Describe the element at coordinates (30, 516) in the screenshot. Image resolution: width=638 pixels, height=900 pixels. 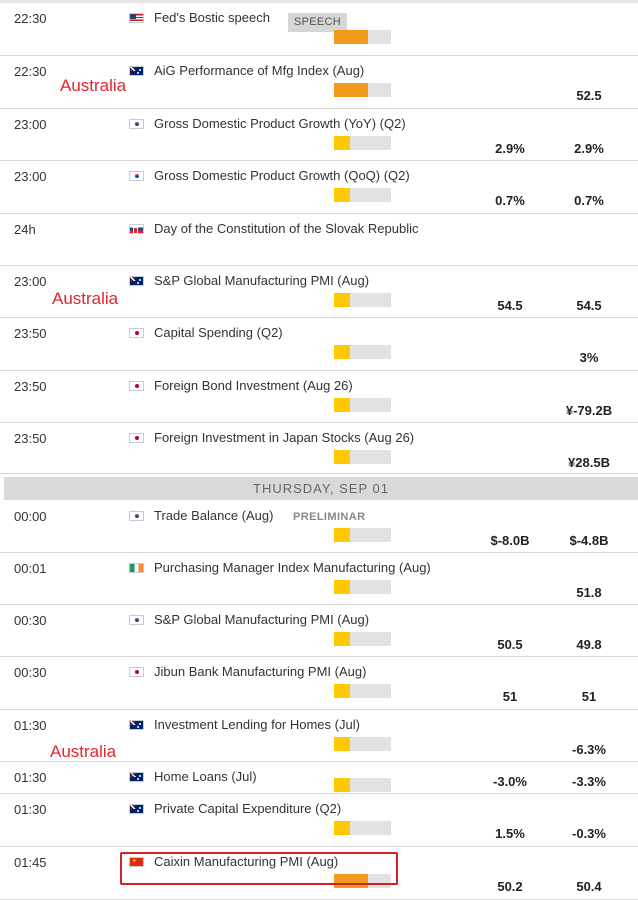
I see `event-time: 00:00` at that location.